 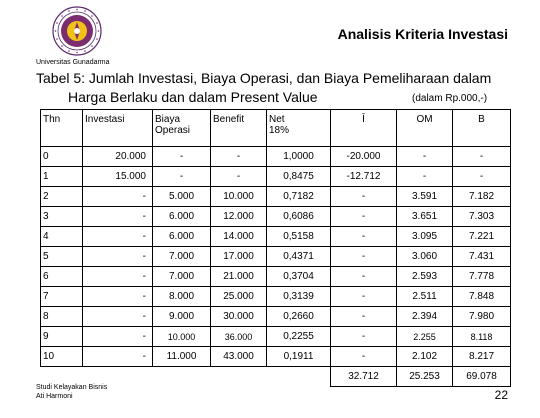 I want to click on total-b: 69.078, so click(x=481, y=376).